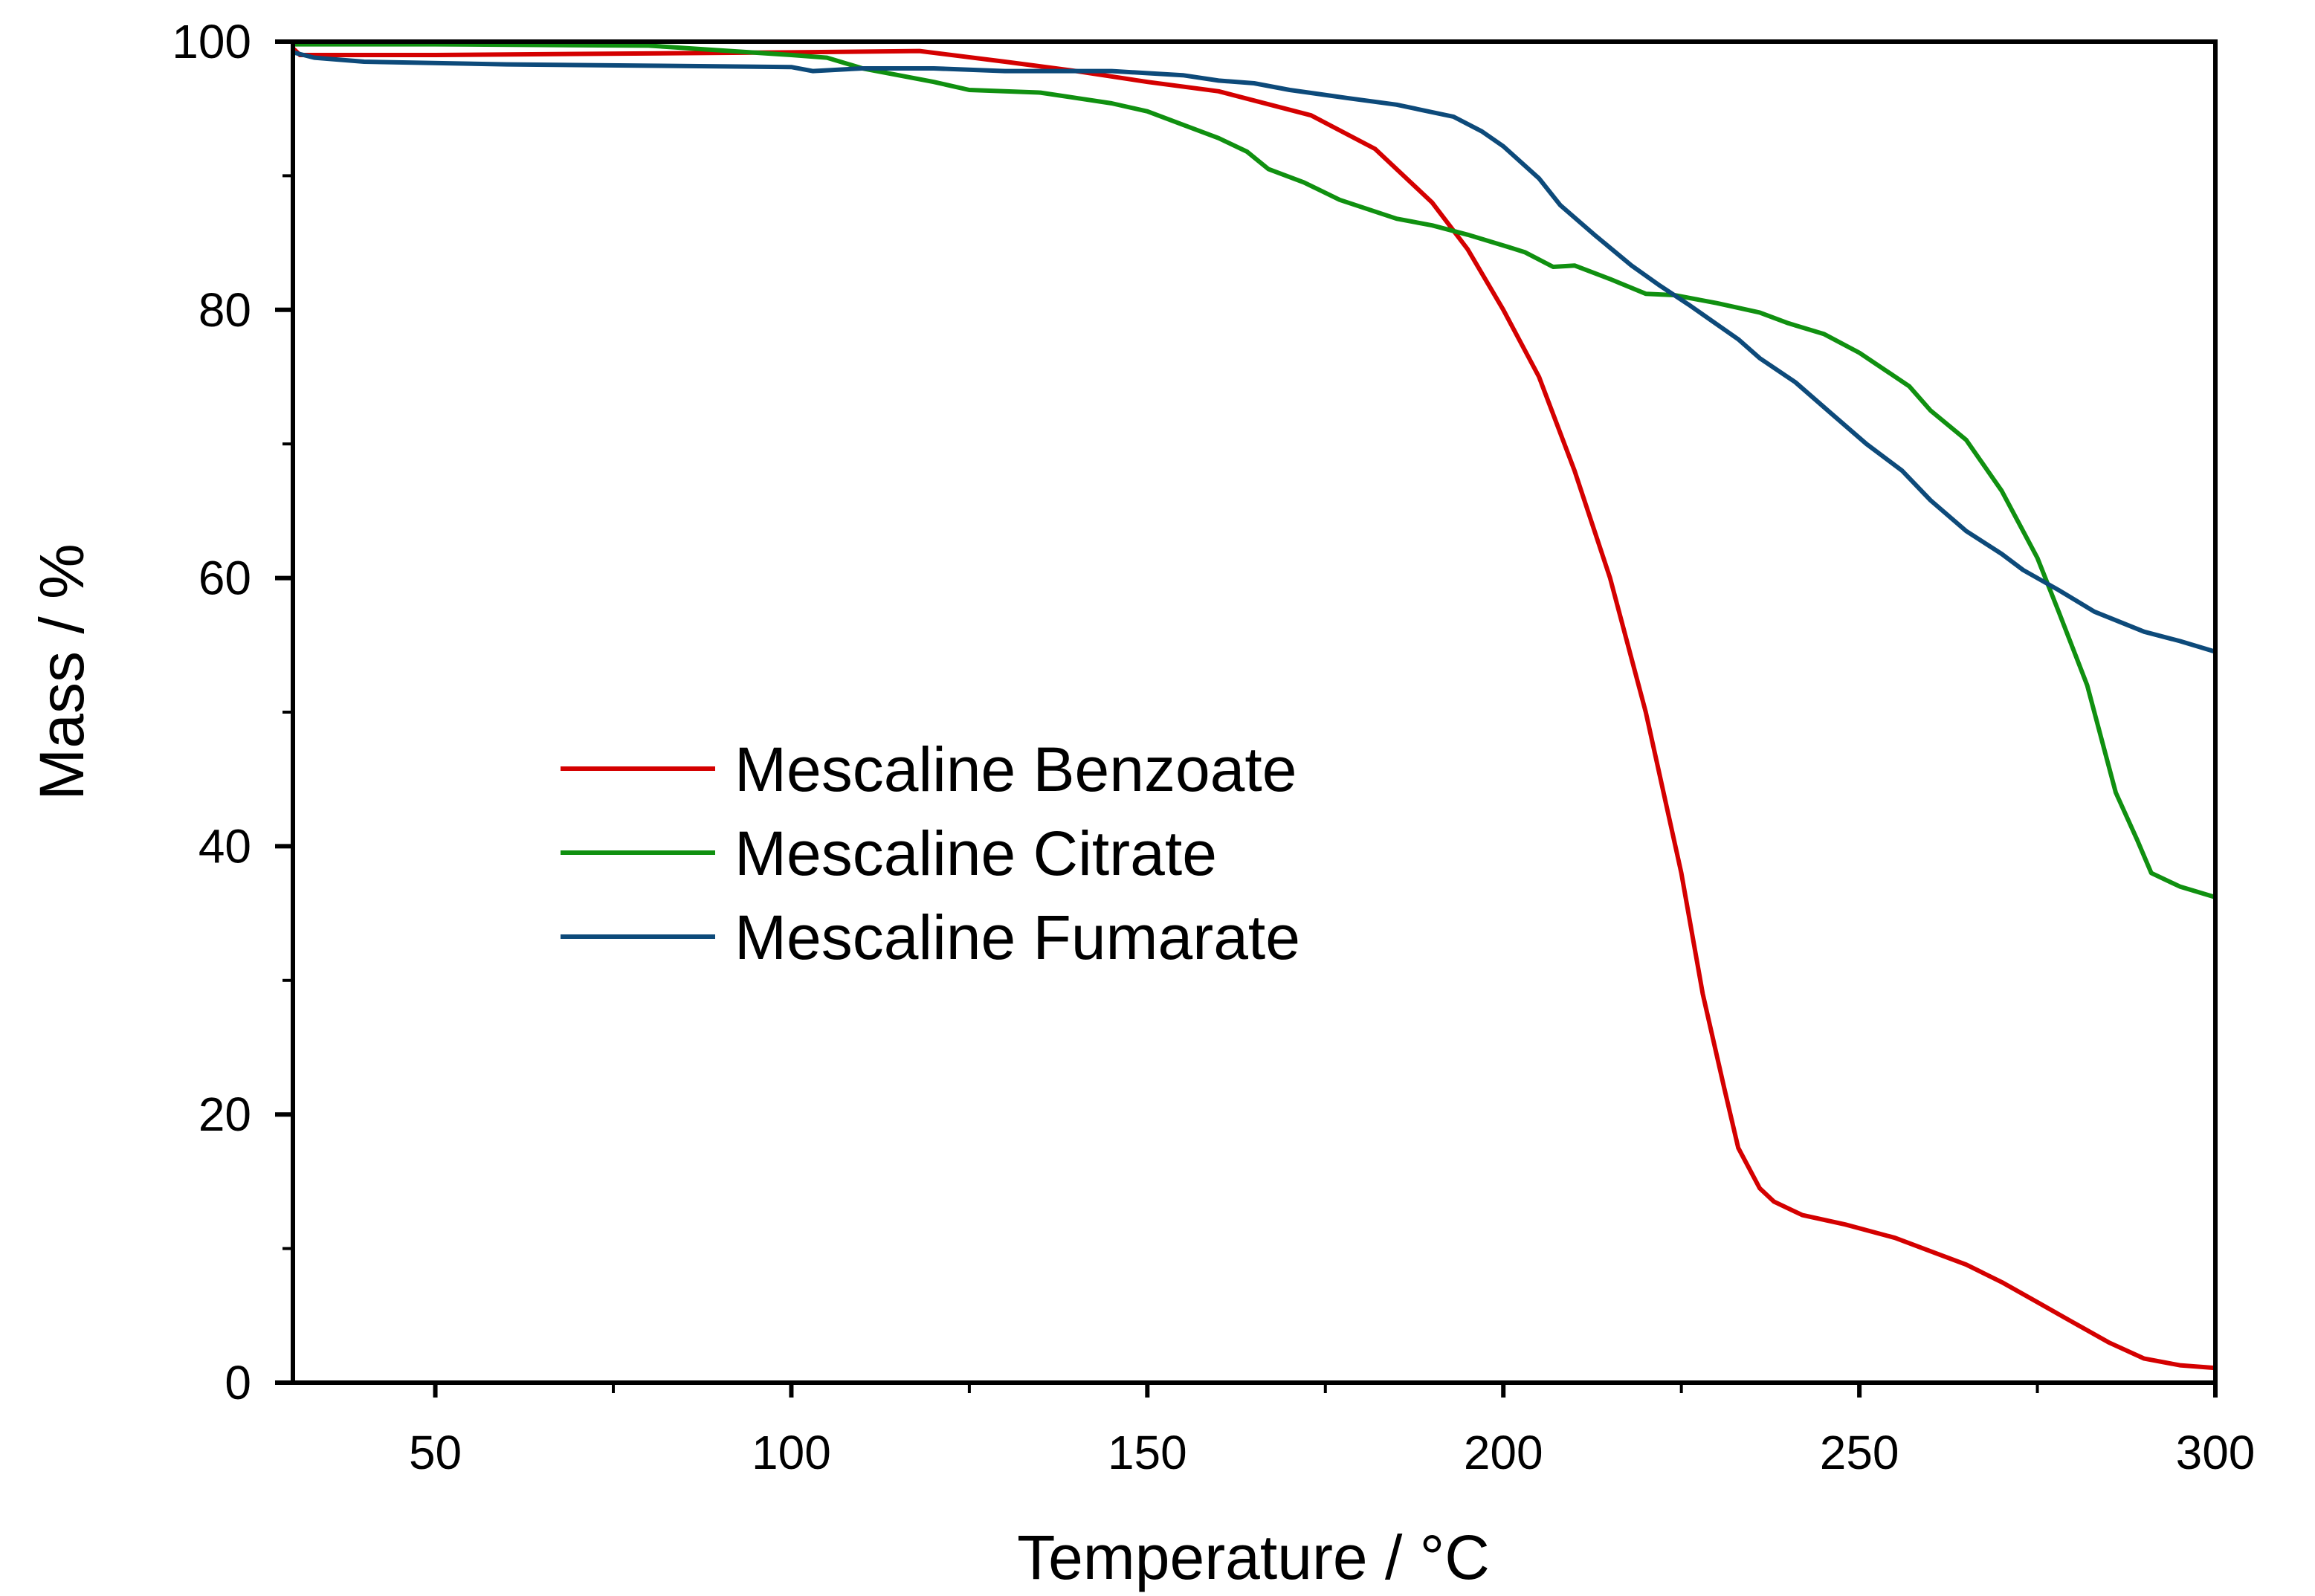 This screenshot has height=1596, width=2315. What do you see at coordinates (975, 853) in the screenshot?
I see `legend-label-1: Mescaline Citrate` at bounding box center [975, 853].